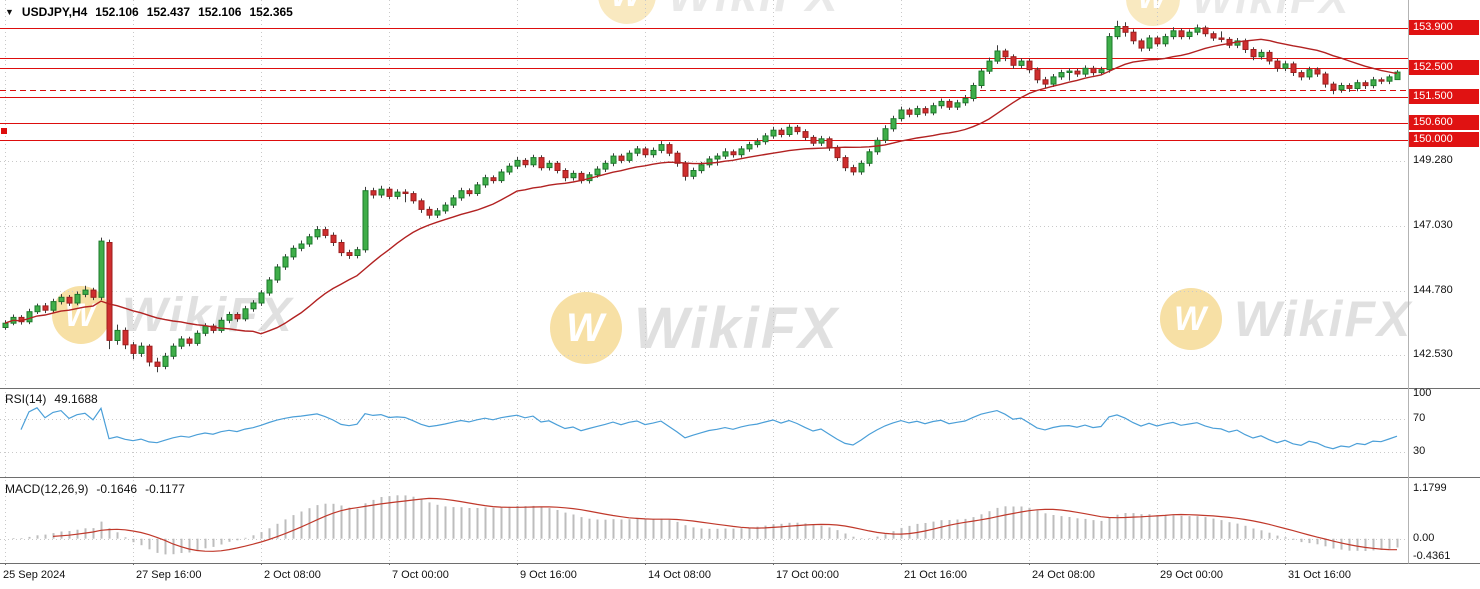 The image size is (1480, 589). Describe the element at coordinates (548, 575) in the screenshot. I see `time-axis-label: 9 Oct 16:00` at that location.